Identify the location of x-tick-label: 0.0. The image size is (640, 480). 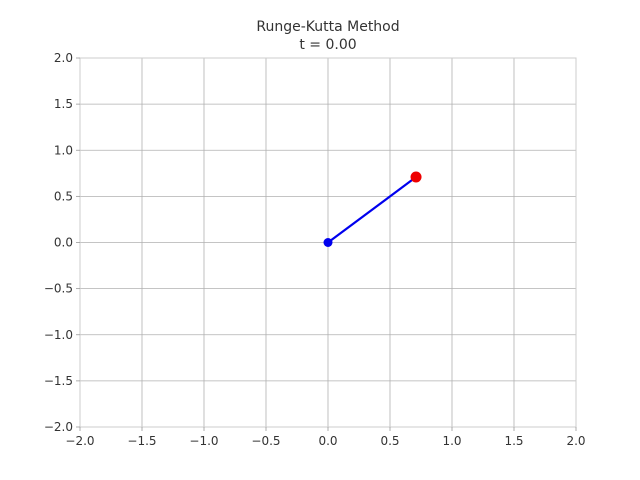
(327, 441).